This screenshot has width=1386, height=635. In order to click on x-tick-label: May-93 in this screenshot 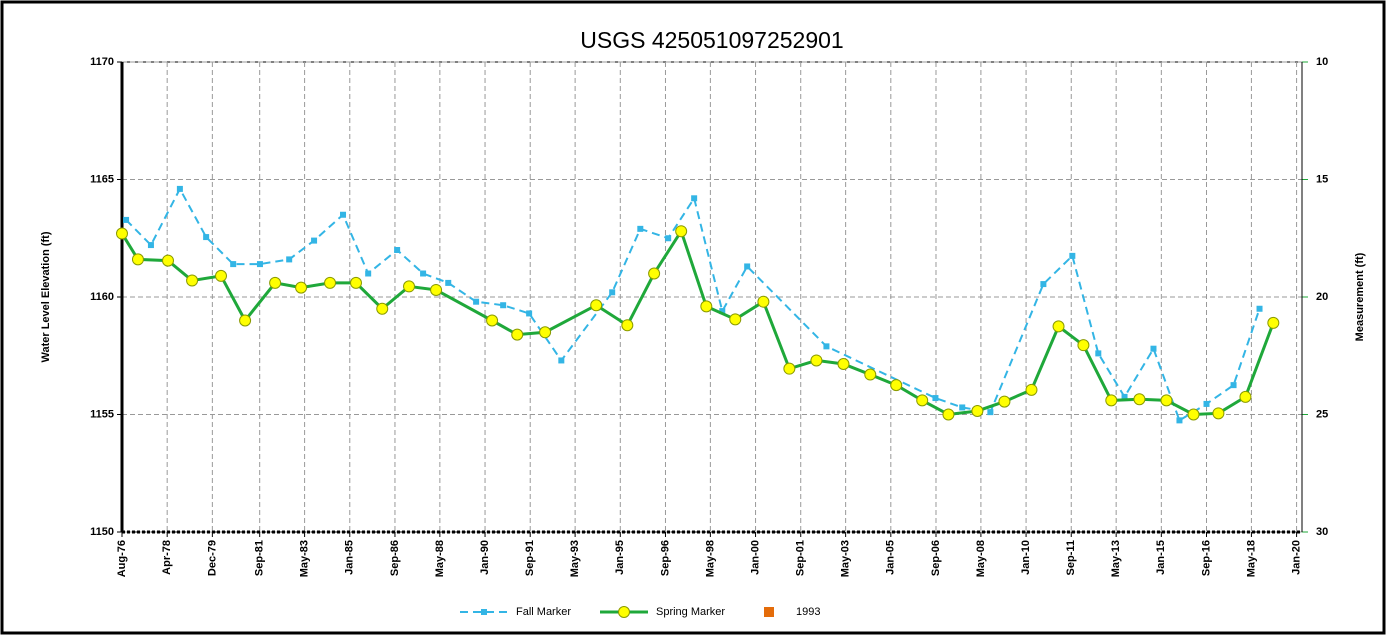, I will do `click(575, 558)`.